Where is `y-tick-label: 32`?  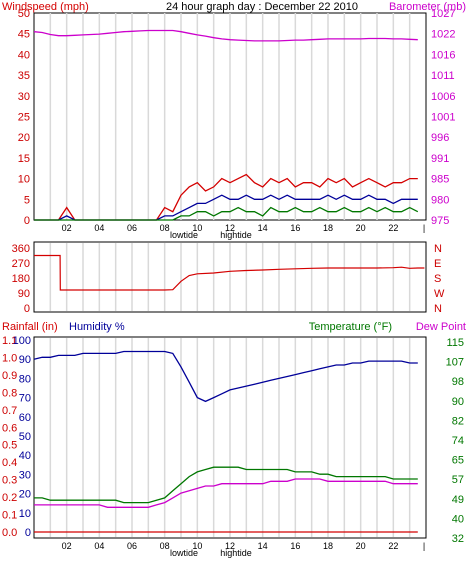
y-tick-label: 32 is located at coordinates (458, 539).